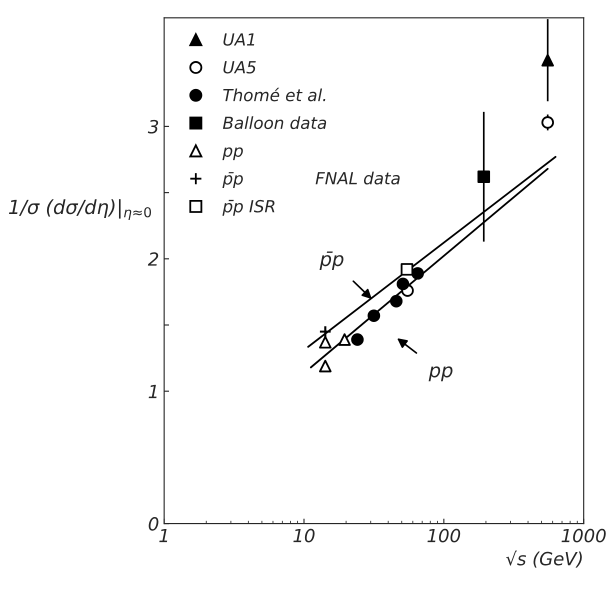 The image size is (608, 595). What do you see at coordinates (332, 260) in the screenshot?
I see `annotation: p̄p` at bounding box center [332, 260].